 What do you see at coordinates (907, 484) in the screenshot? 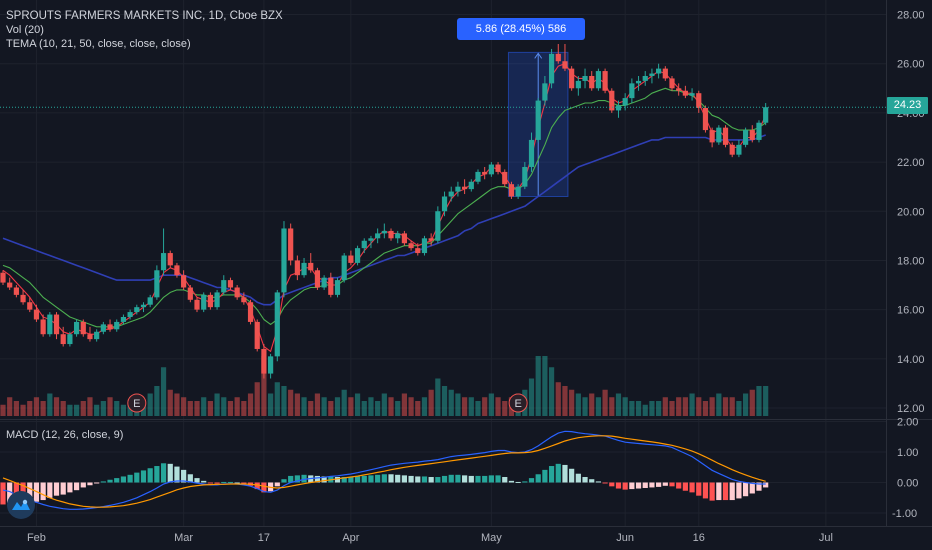
I see `macd-tick-label: 0.00` at bounding box center [907, 484].